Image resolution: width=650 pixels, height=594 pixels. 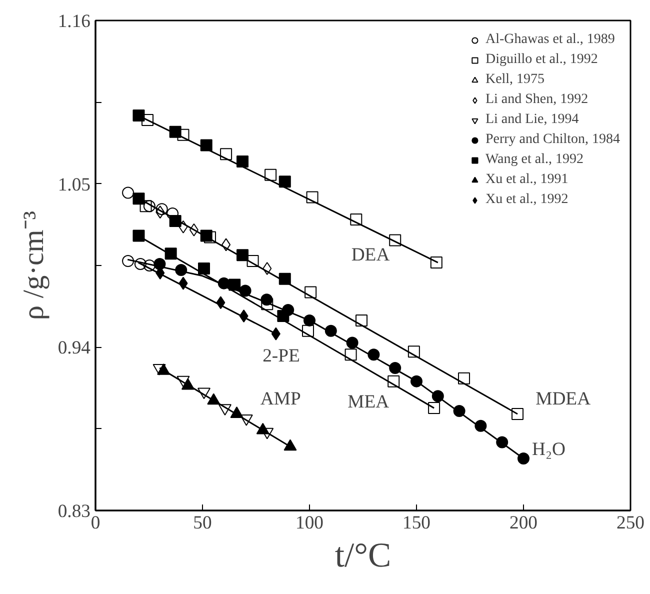 What do you see at coordinates (526, 180) in the screenshot?
I see `legend-label: Xu et al., 1991` at bounding box center [526, 180].